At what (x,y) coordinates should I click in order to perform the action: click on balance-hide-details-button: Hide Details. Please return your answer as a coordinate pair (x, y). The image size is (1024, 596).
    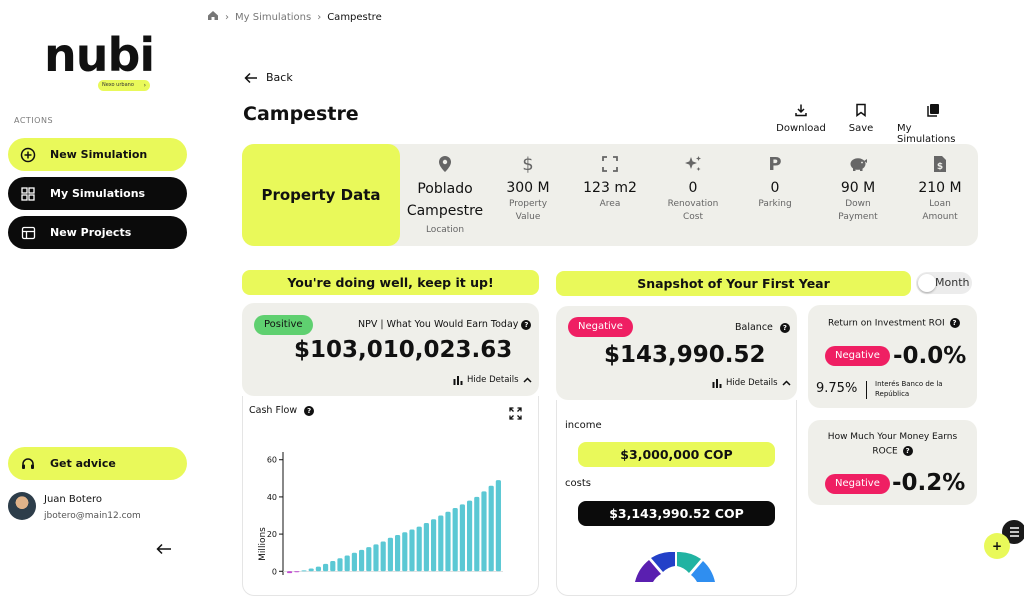
    Looking at the image, I should click on (751, 383).